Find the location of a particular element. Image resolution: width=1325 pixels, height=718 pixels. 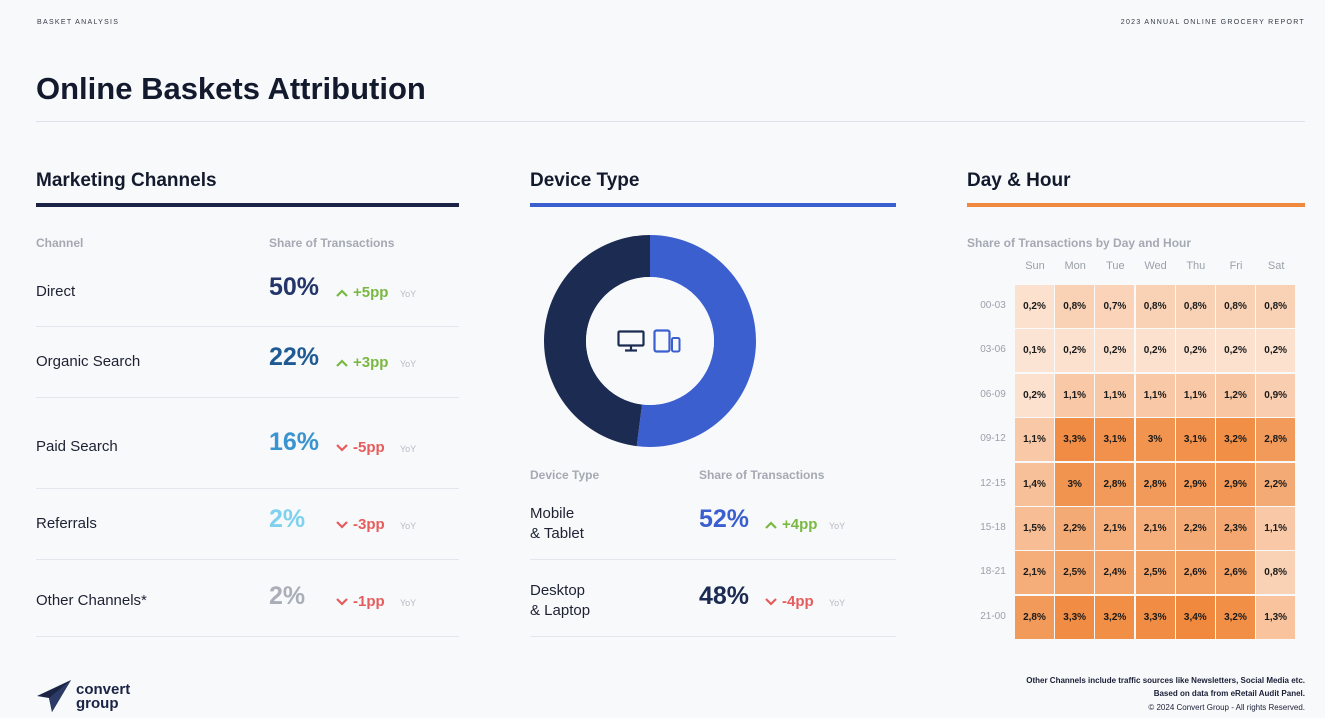

heatmap-hour-label: 21-00 is located at coordinates (993, 616).